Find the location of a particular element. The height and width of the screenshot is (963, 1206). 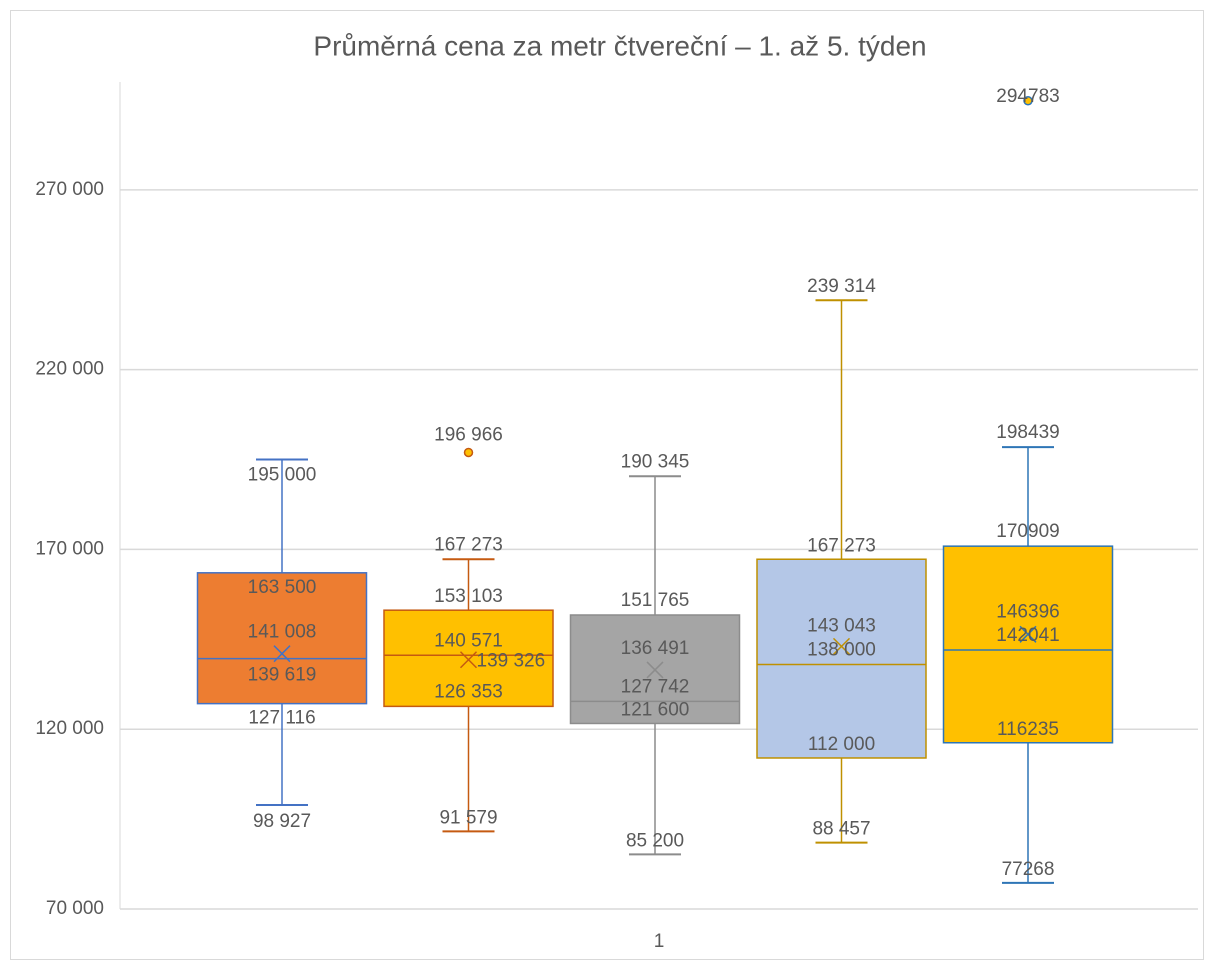

data-label: 142041 is located at coordinates (1027, 635).